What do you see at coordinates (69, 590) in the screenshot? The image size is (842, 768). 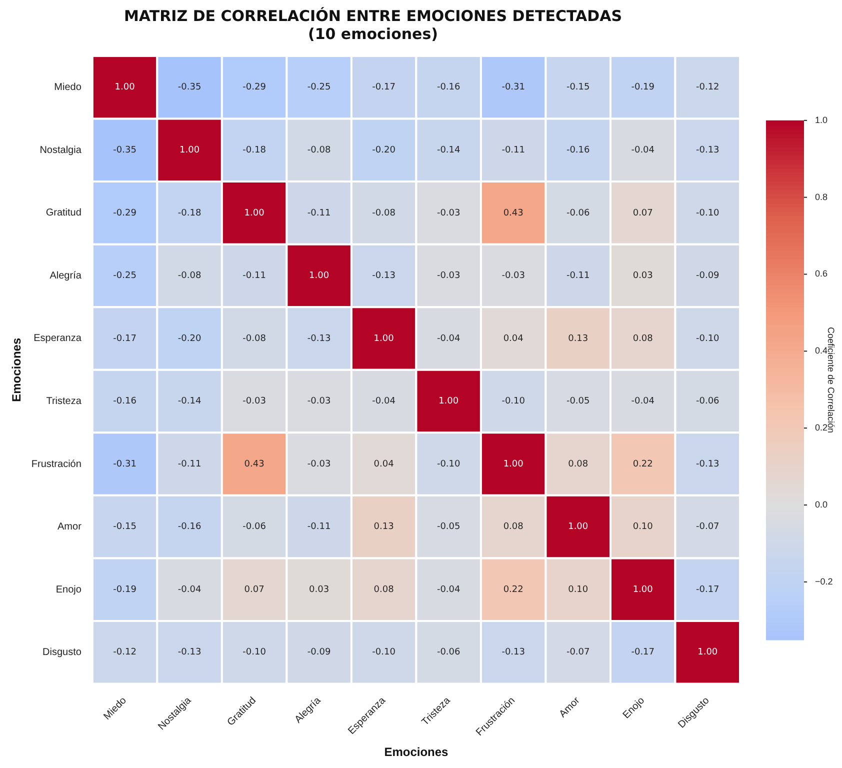 I see `y-tick-label: Enojo` at bounding box center [69, 590].